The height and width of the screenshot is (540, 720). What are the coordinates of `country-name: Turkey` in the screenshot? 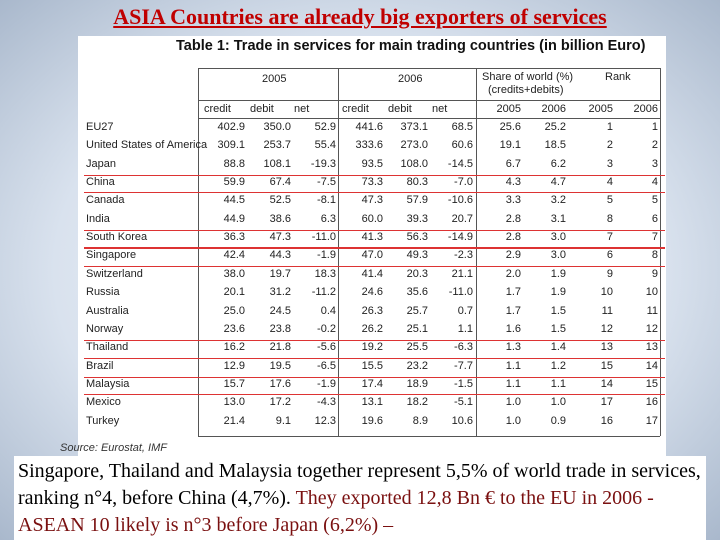 It's located at (103, 420).